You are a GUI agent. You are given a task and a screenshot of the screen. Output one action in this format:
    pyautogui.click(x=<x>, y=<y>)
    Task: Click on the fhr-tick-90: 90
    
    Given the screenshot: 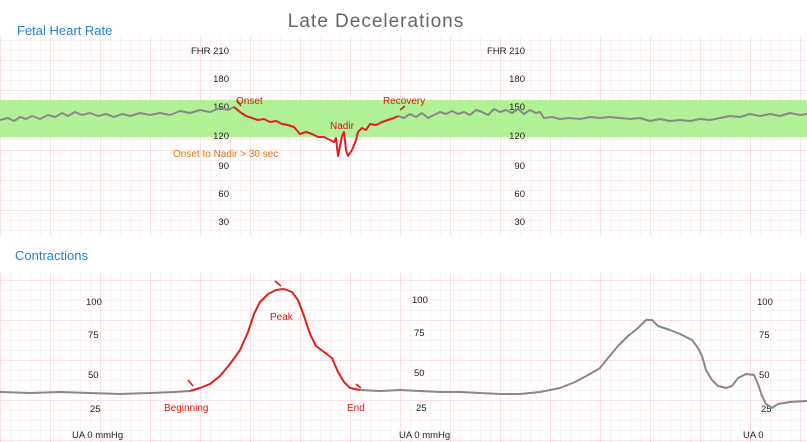 What is the action you would take?
    pyautogui.click(x=223, y=166)
    